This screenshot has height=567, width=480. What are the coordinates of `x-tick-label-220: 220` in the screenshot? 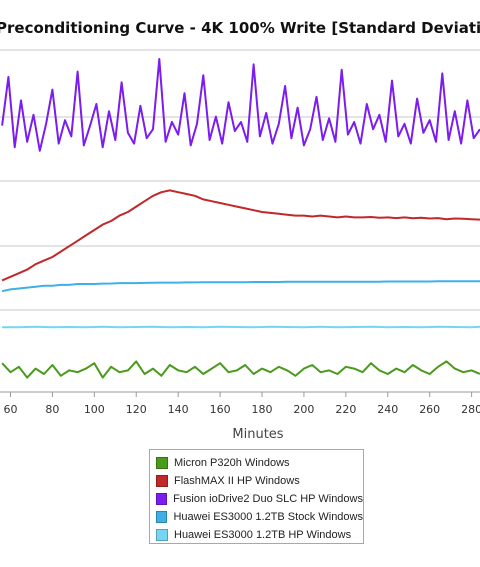 It's located at (345, 409).